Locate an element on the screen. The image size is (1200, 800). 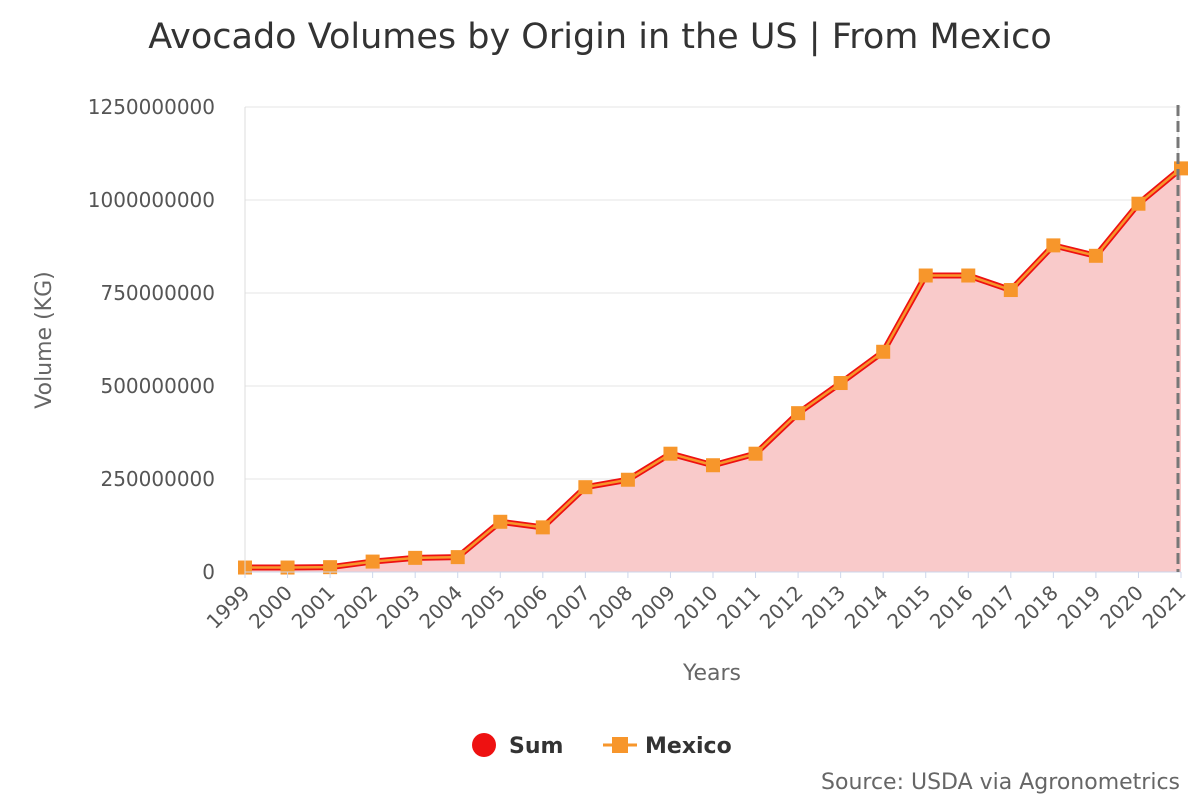
x-tick-label: 2009 is located at coordinates (653, 607).